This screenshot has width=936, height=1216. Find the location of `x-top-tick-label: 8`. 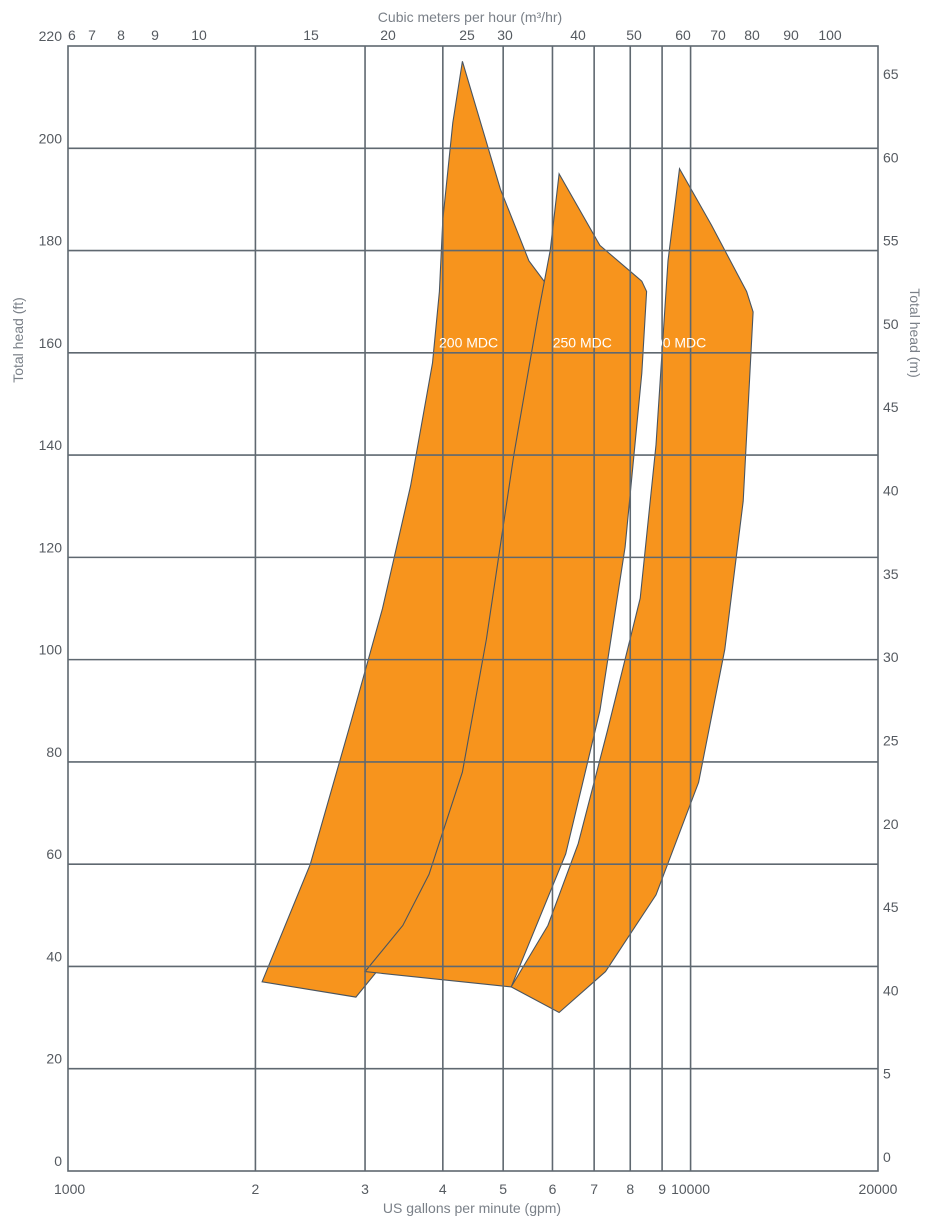

x-top-tick-label: 8 is located at coordinates (121, 35).